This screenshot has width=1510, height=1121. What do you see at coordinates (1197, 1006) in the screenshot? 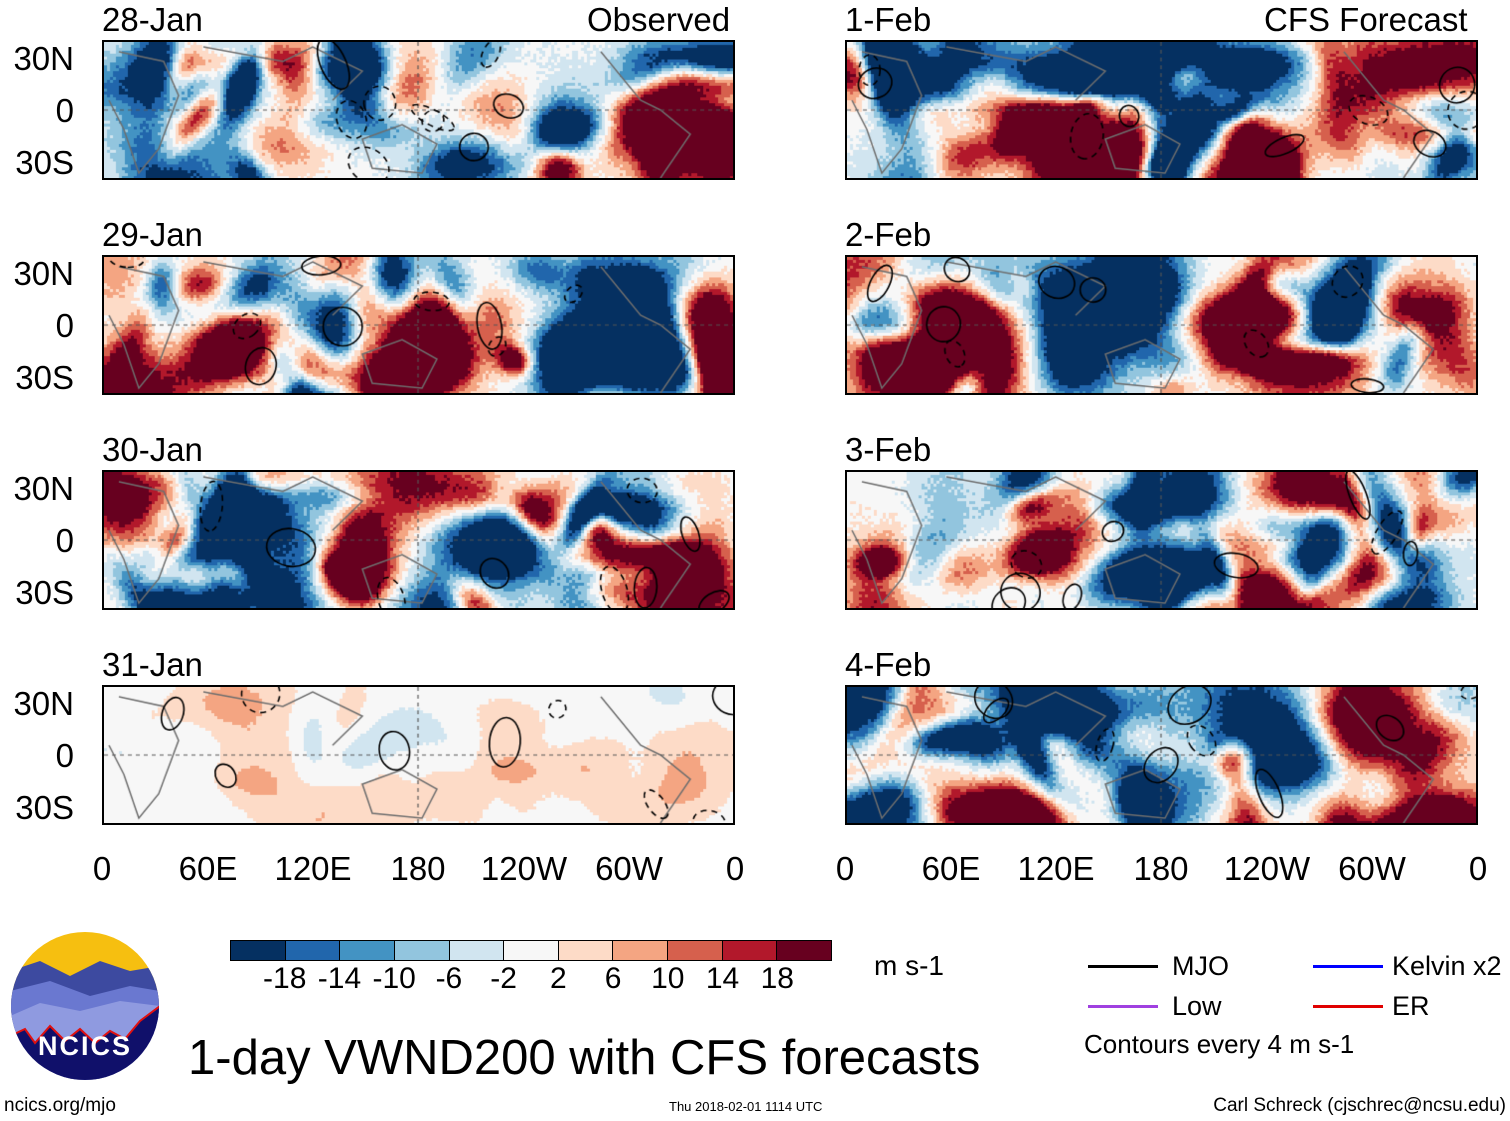
I see `legend-low-label: Low` at bounding box center [1197, 1006].